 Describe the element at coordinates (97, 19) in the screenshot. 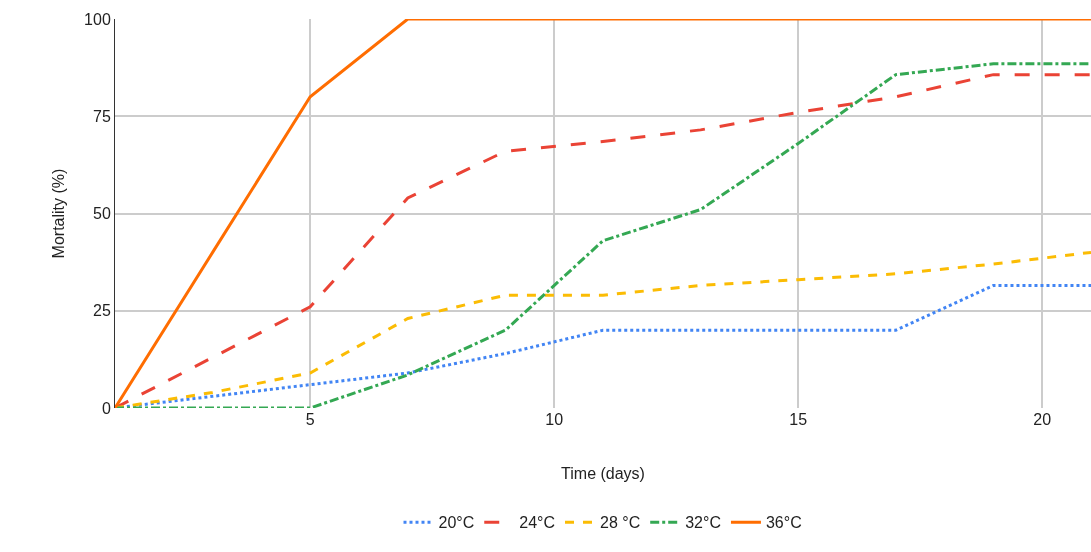

I see `y-tick-label: 100` at that location.